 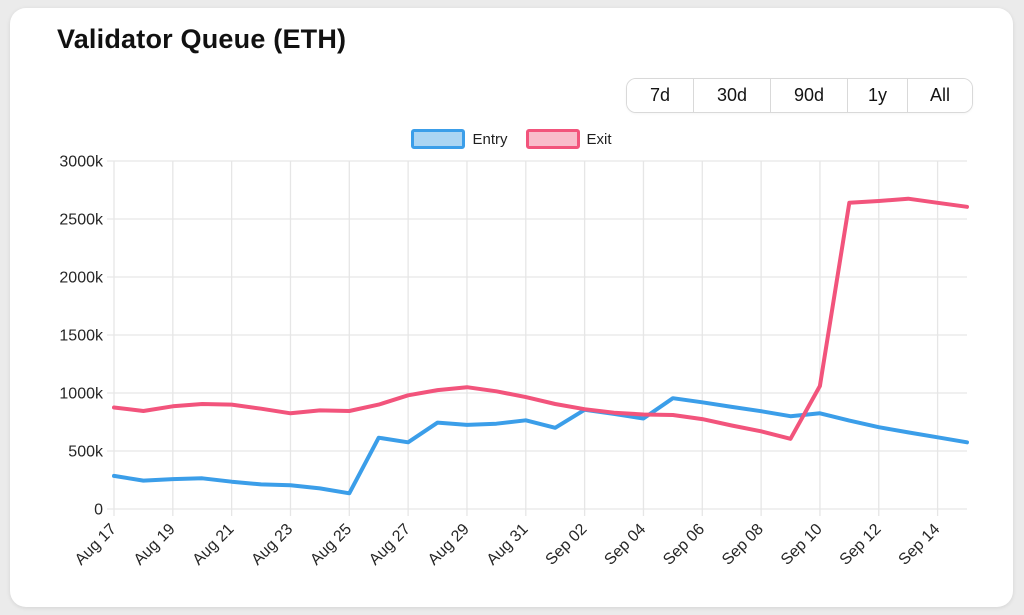 What do you see at coordinates (390, 545) in the screenshot?
I see `svg-text: Aug 27` at bounding box center [390, 545].